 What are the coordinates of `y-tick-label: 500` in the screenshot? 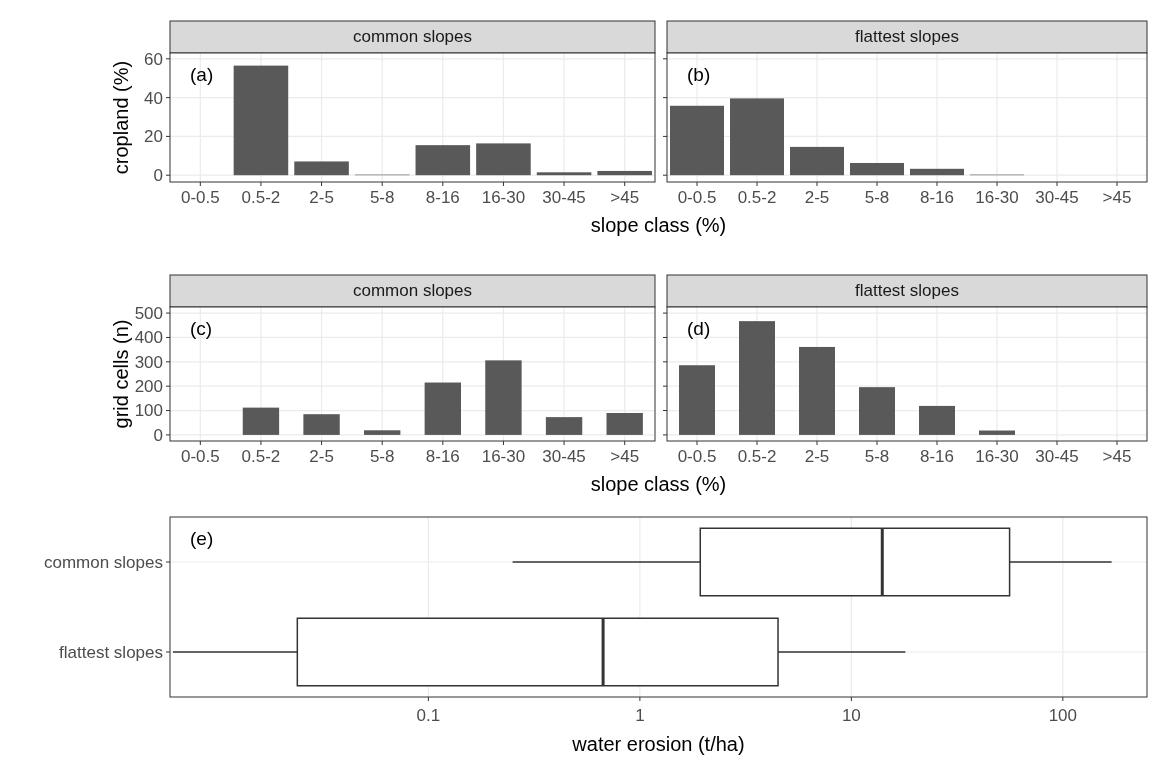 It's located at (148, 314).